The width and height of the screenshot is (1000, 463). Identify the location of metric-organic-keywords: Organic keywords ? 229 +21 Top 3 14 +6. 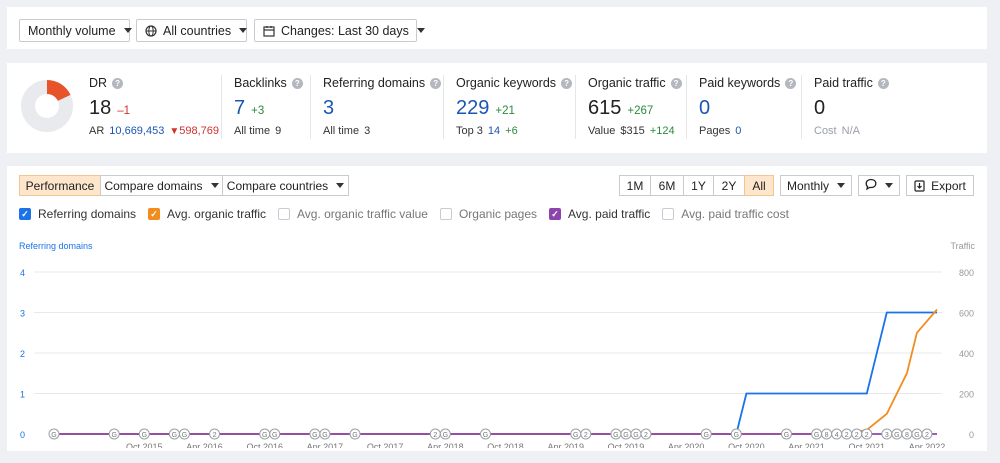
(516, 108).